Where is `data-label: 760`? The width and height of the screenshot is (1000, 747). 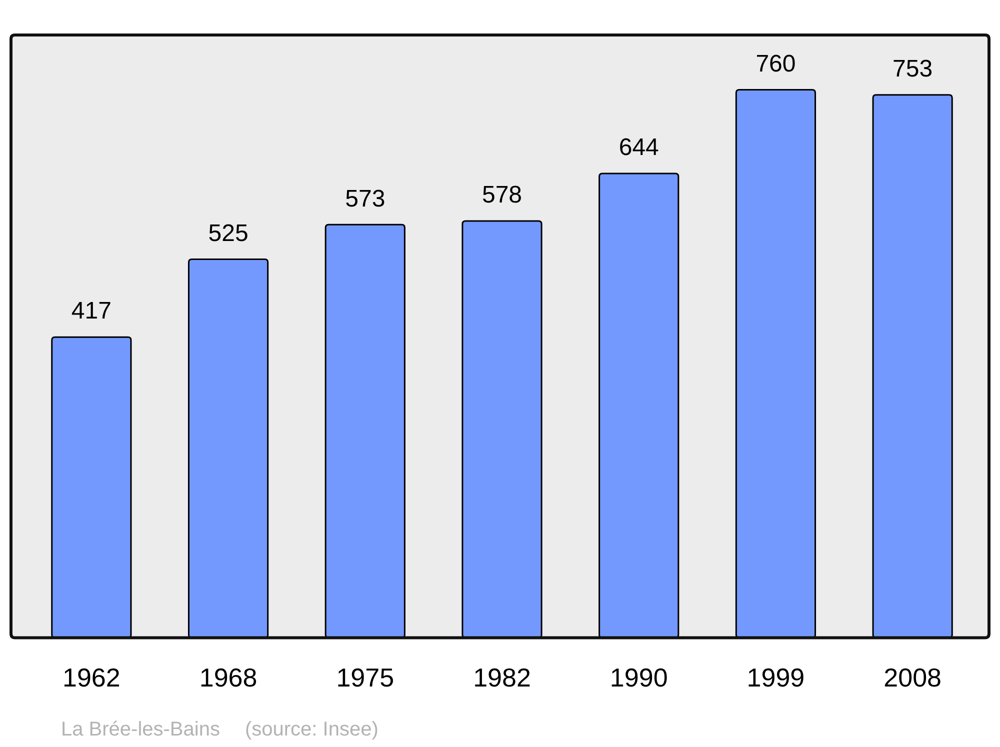 data-label: 760 is located at coordinates (776, 64).